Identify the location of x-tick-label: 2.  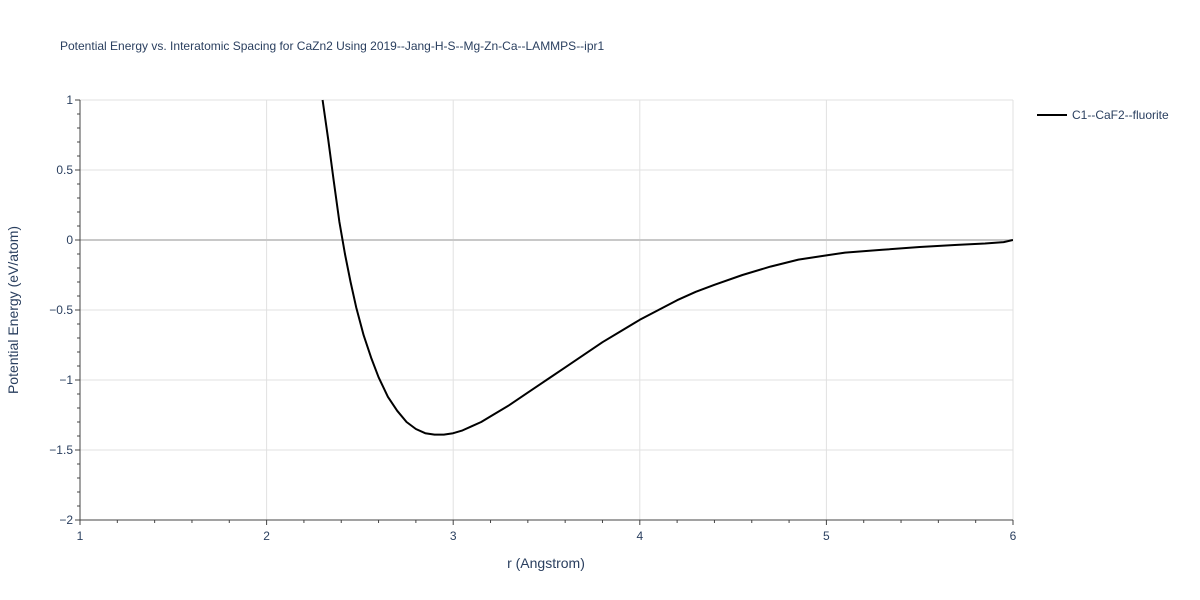
(266, 536).